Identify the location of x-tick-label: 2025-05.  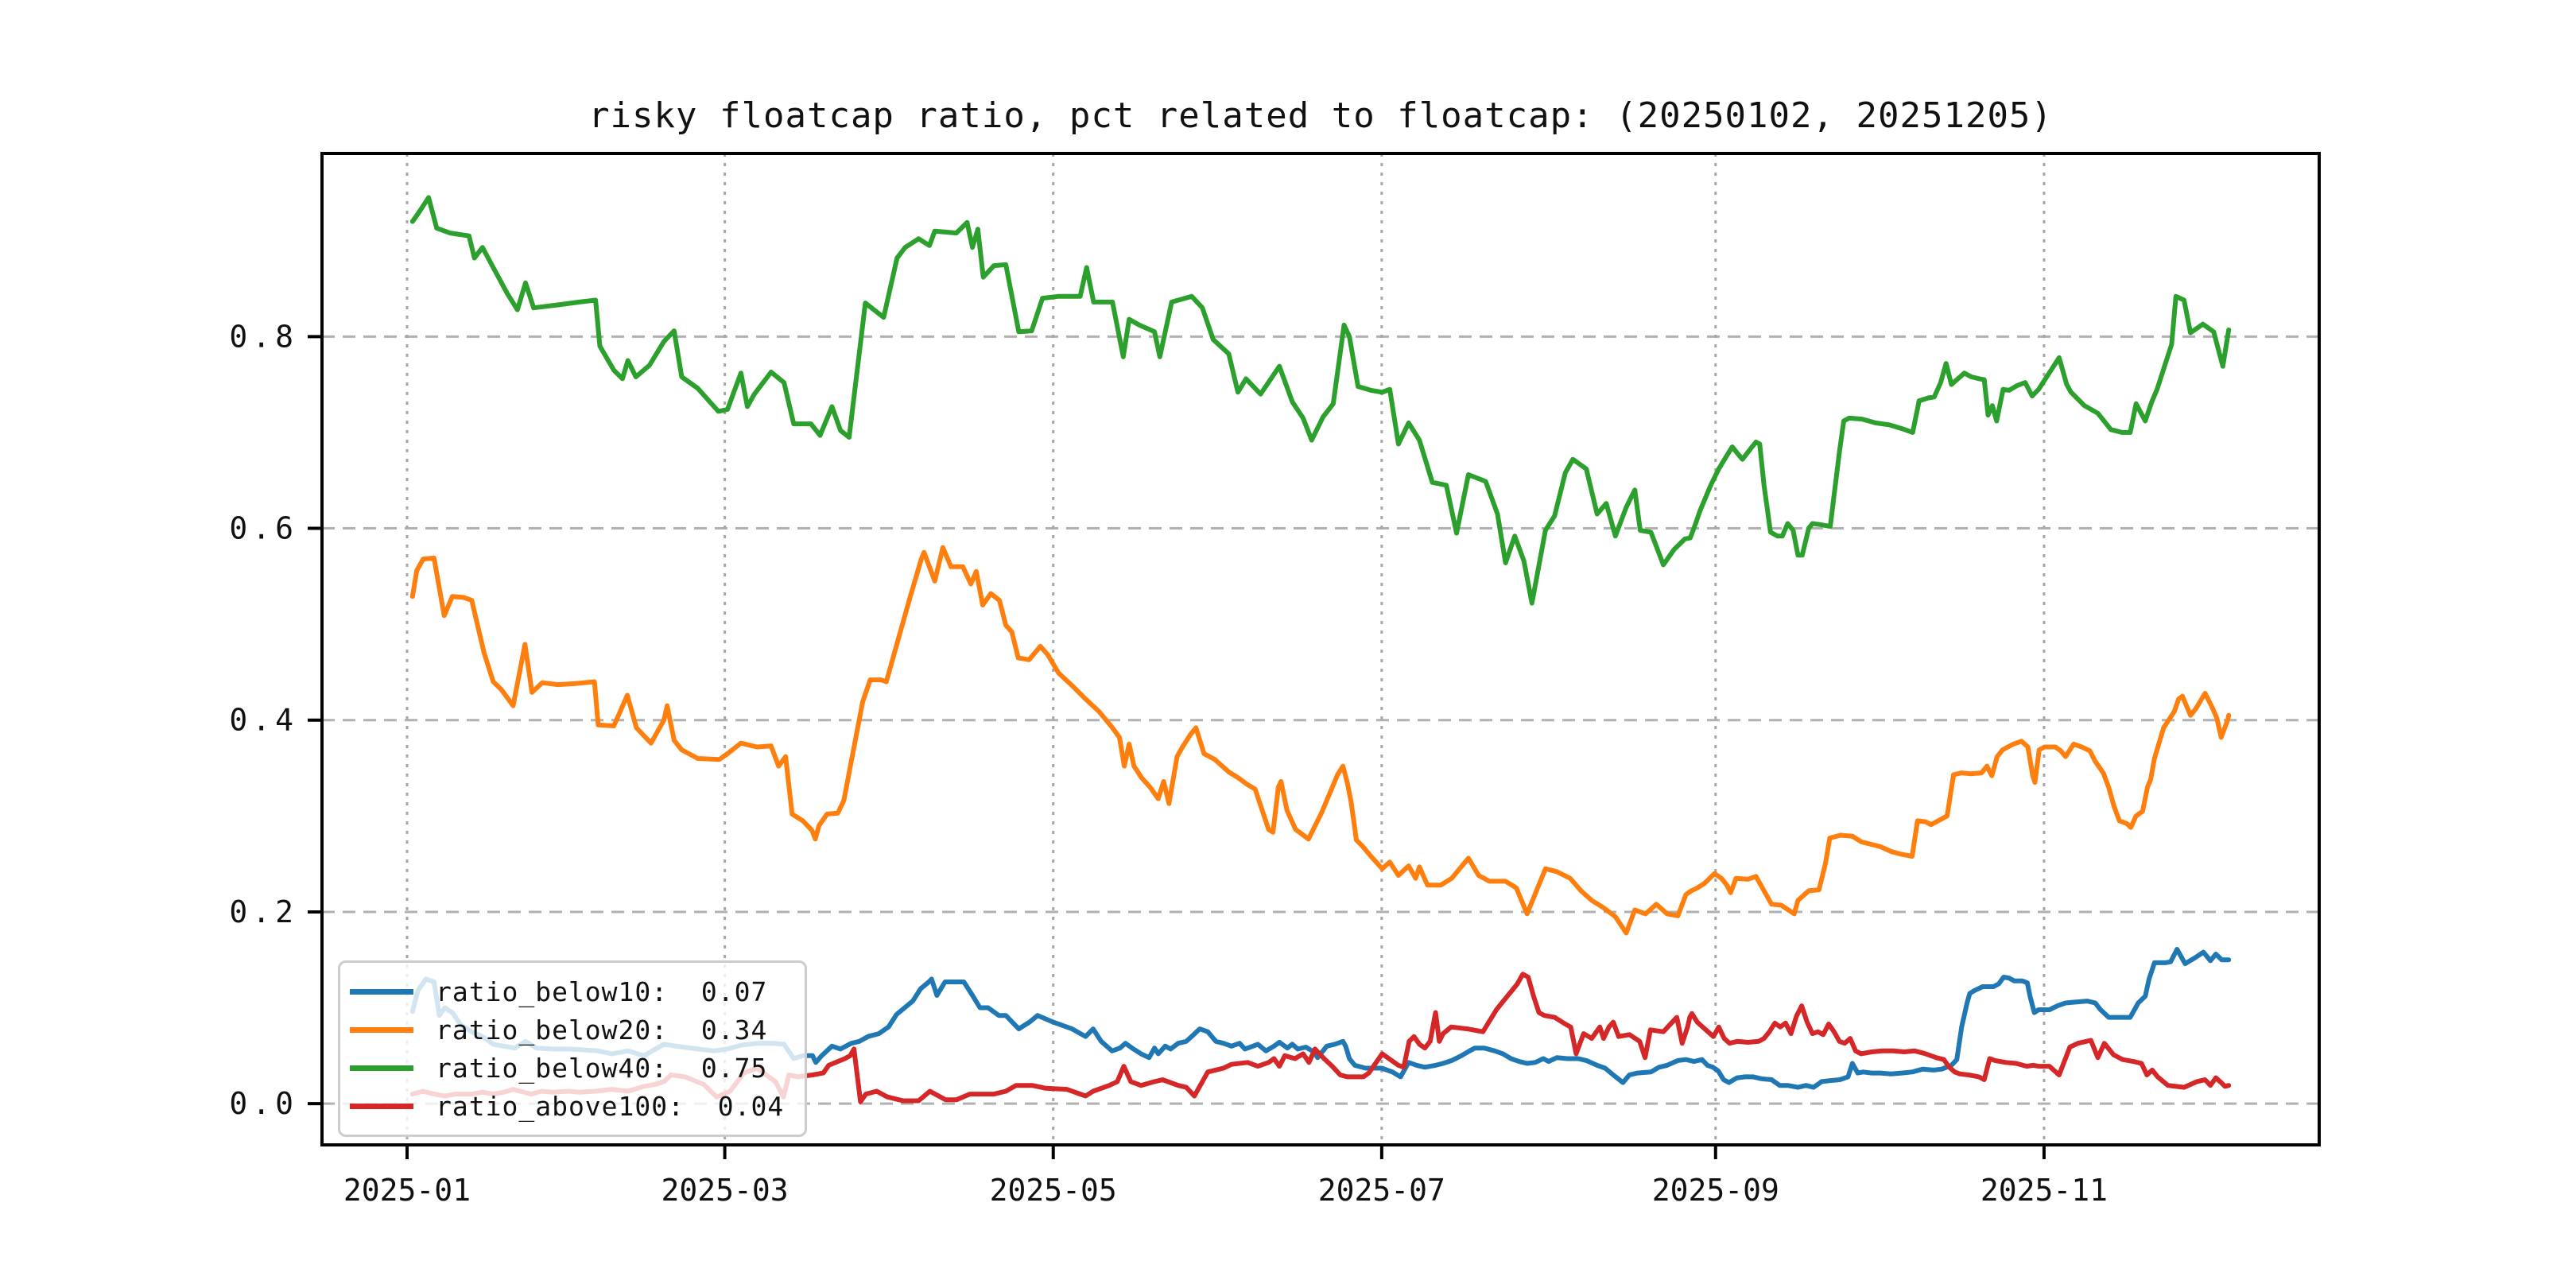
(1053, 1190).